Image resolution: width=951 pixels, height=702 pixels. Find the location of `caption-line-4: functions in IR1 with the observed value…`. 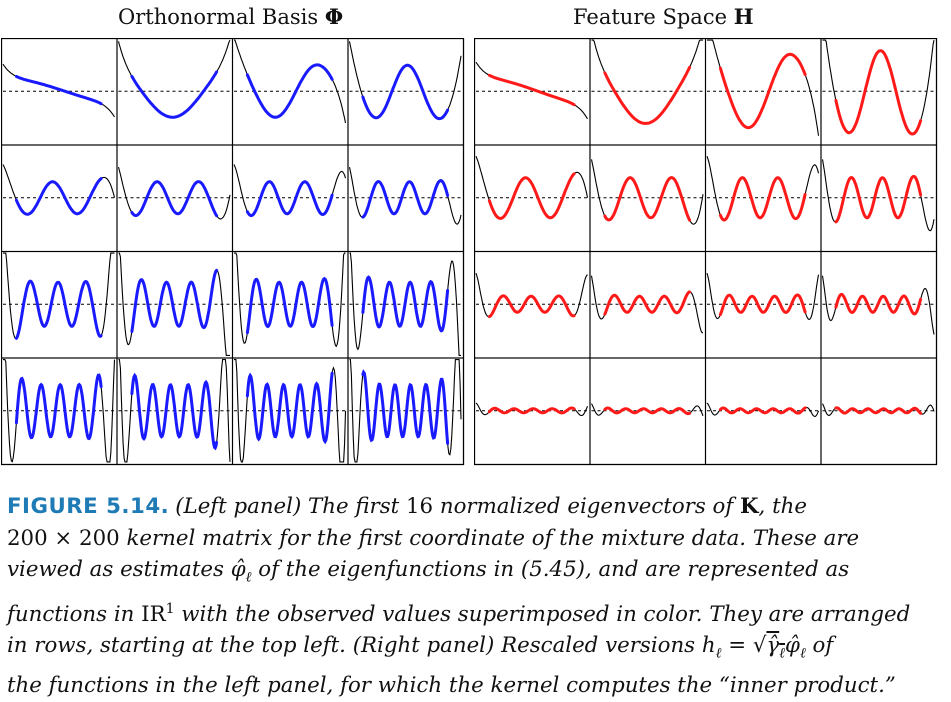

caption-line-4: functions in IR1 with the observed value… is located at coordinates (459, 613).